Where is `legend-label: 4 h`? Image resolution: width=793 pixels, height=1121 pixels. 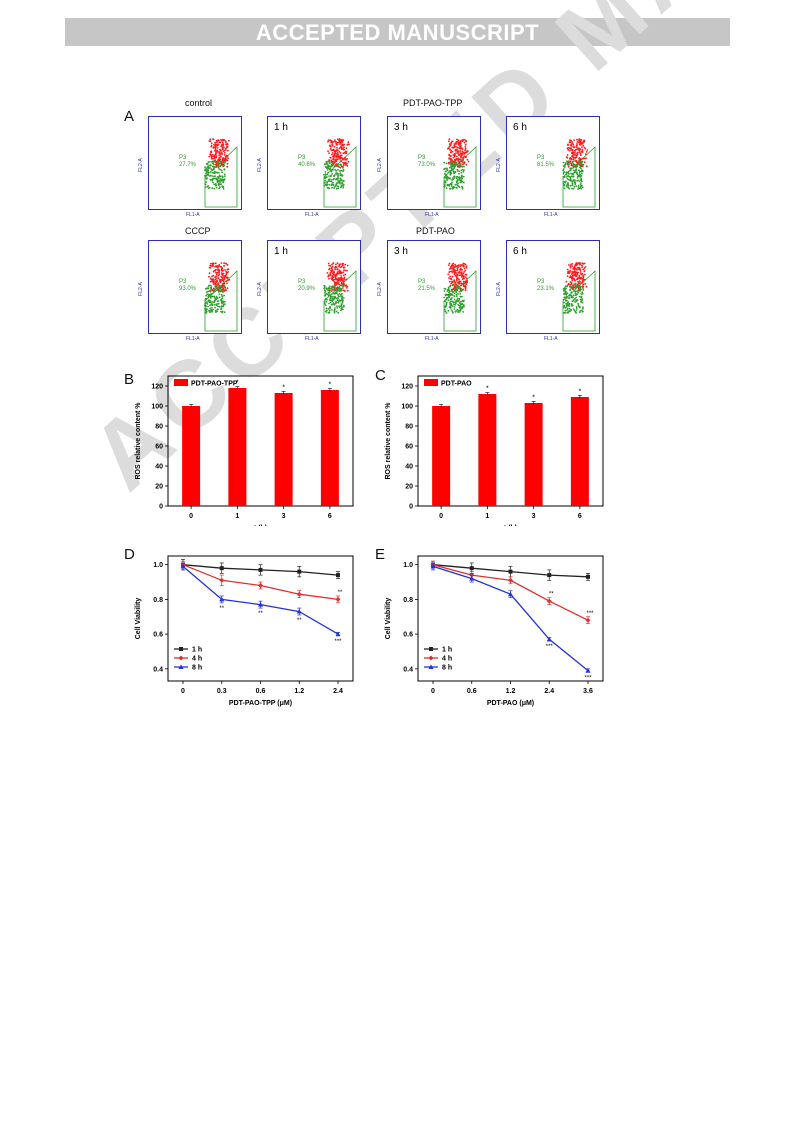
legend-label: 4 h is located at coordinates (447, 659).